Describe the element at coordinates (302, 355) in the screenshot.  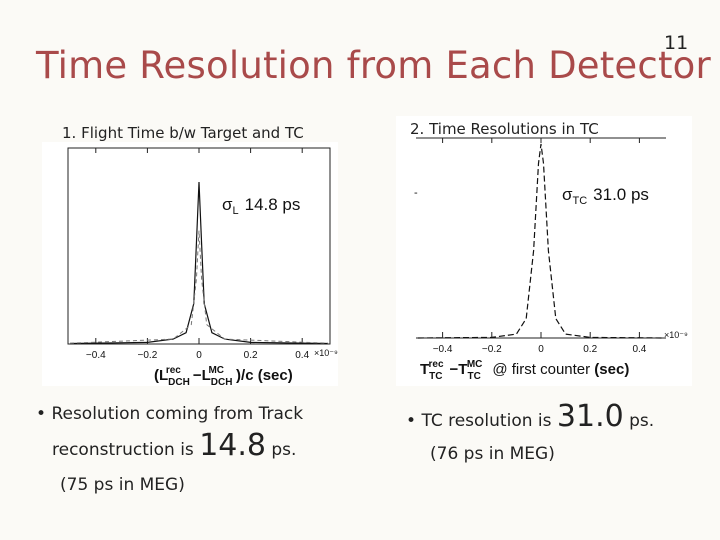
I see `left-plot-x-tick-label: 0.4` at that location.